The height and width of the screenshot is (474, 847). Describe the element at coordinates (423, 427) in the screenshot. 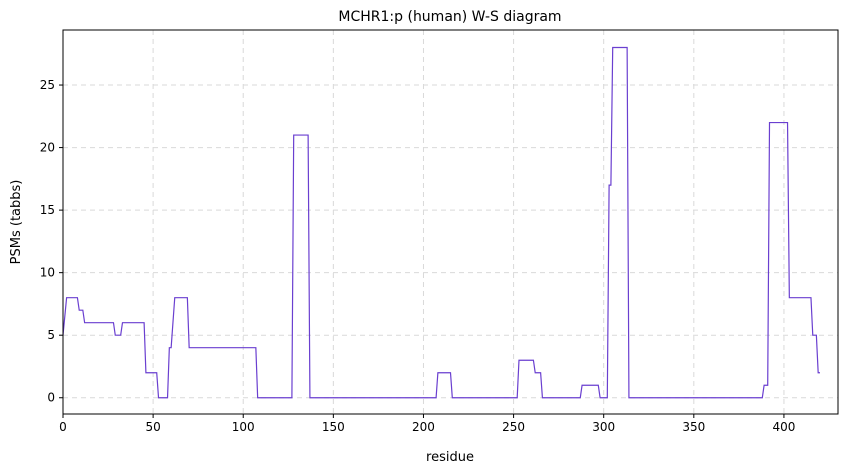

I see `x-tick-label: 200` at that location.